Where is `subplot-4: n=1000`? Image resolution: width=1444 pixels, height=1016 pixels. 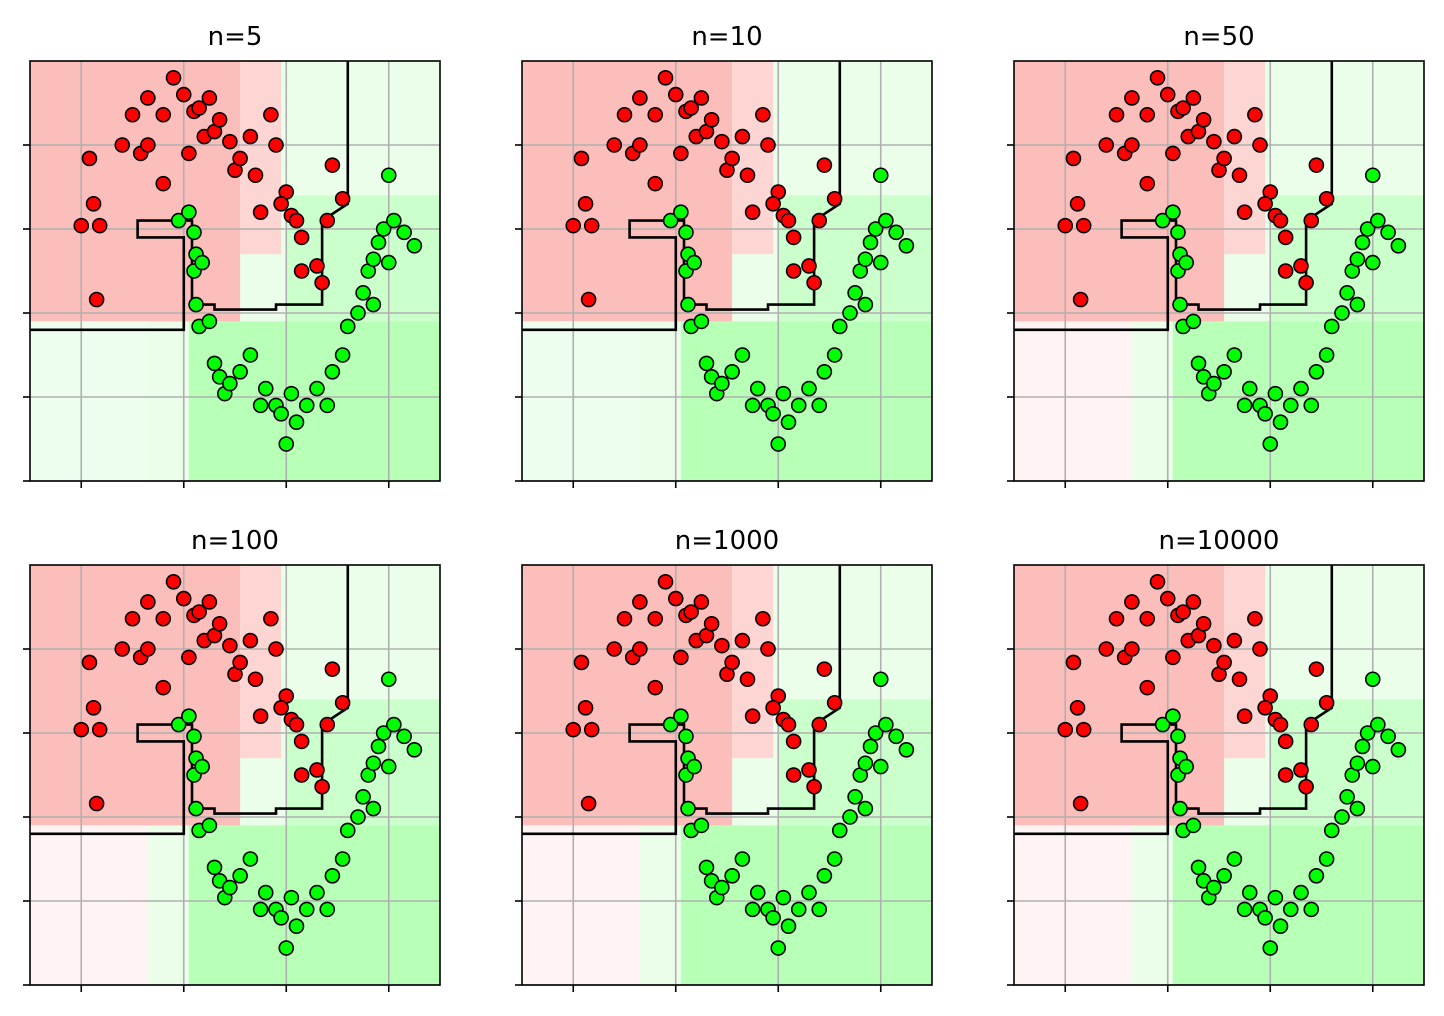 subplot-4: n=1000 is located at coordinates (724, 759).